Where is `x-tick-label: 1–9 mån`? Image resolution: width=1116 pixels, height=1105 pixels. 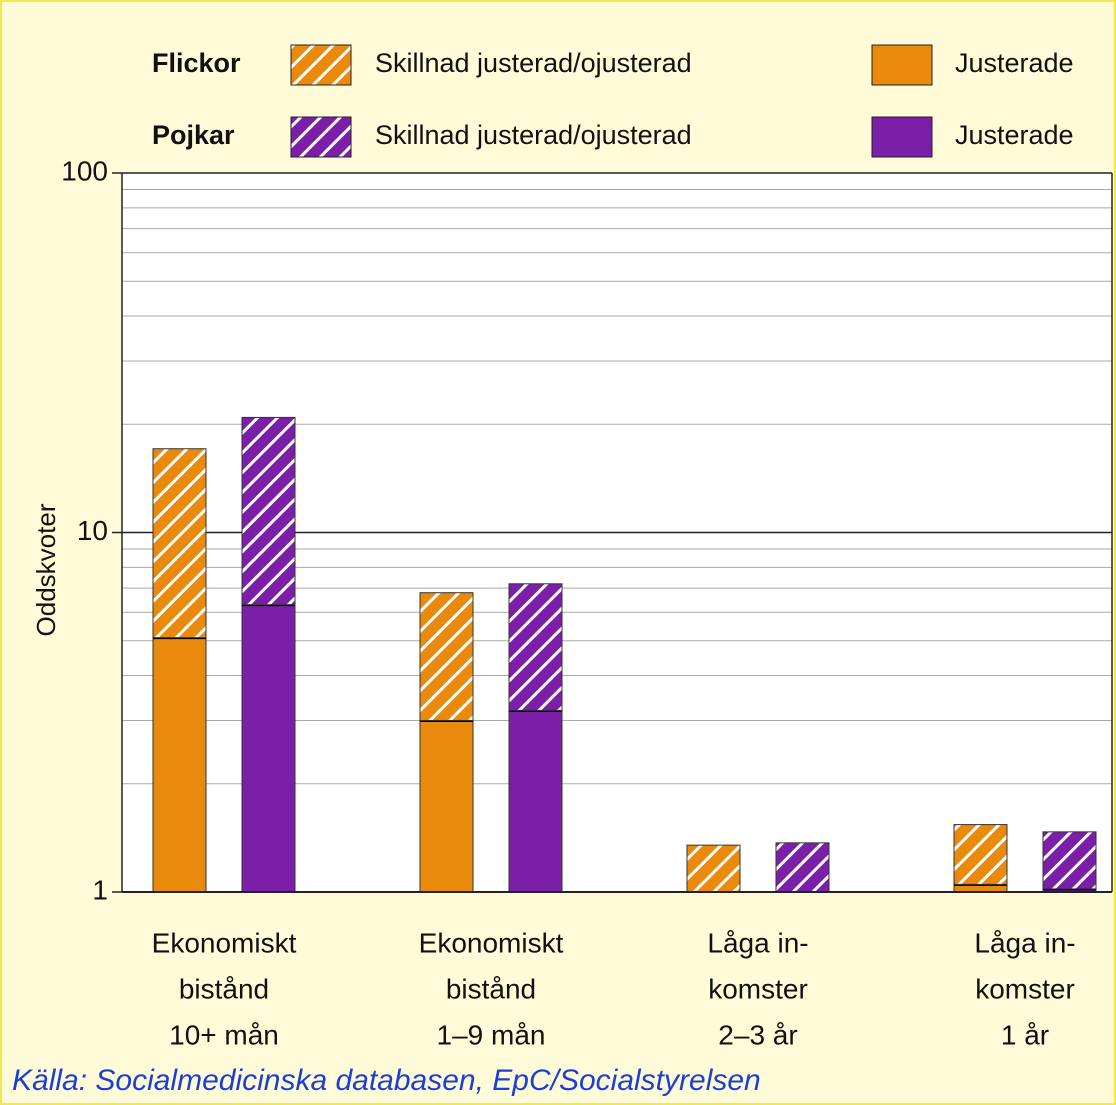
x-tick-label: 1–9 mån is located at coordinates (491, 1034).